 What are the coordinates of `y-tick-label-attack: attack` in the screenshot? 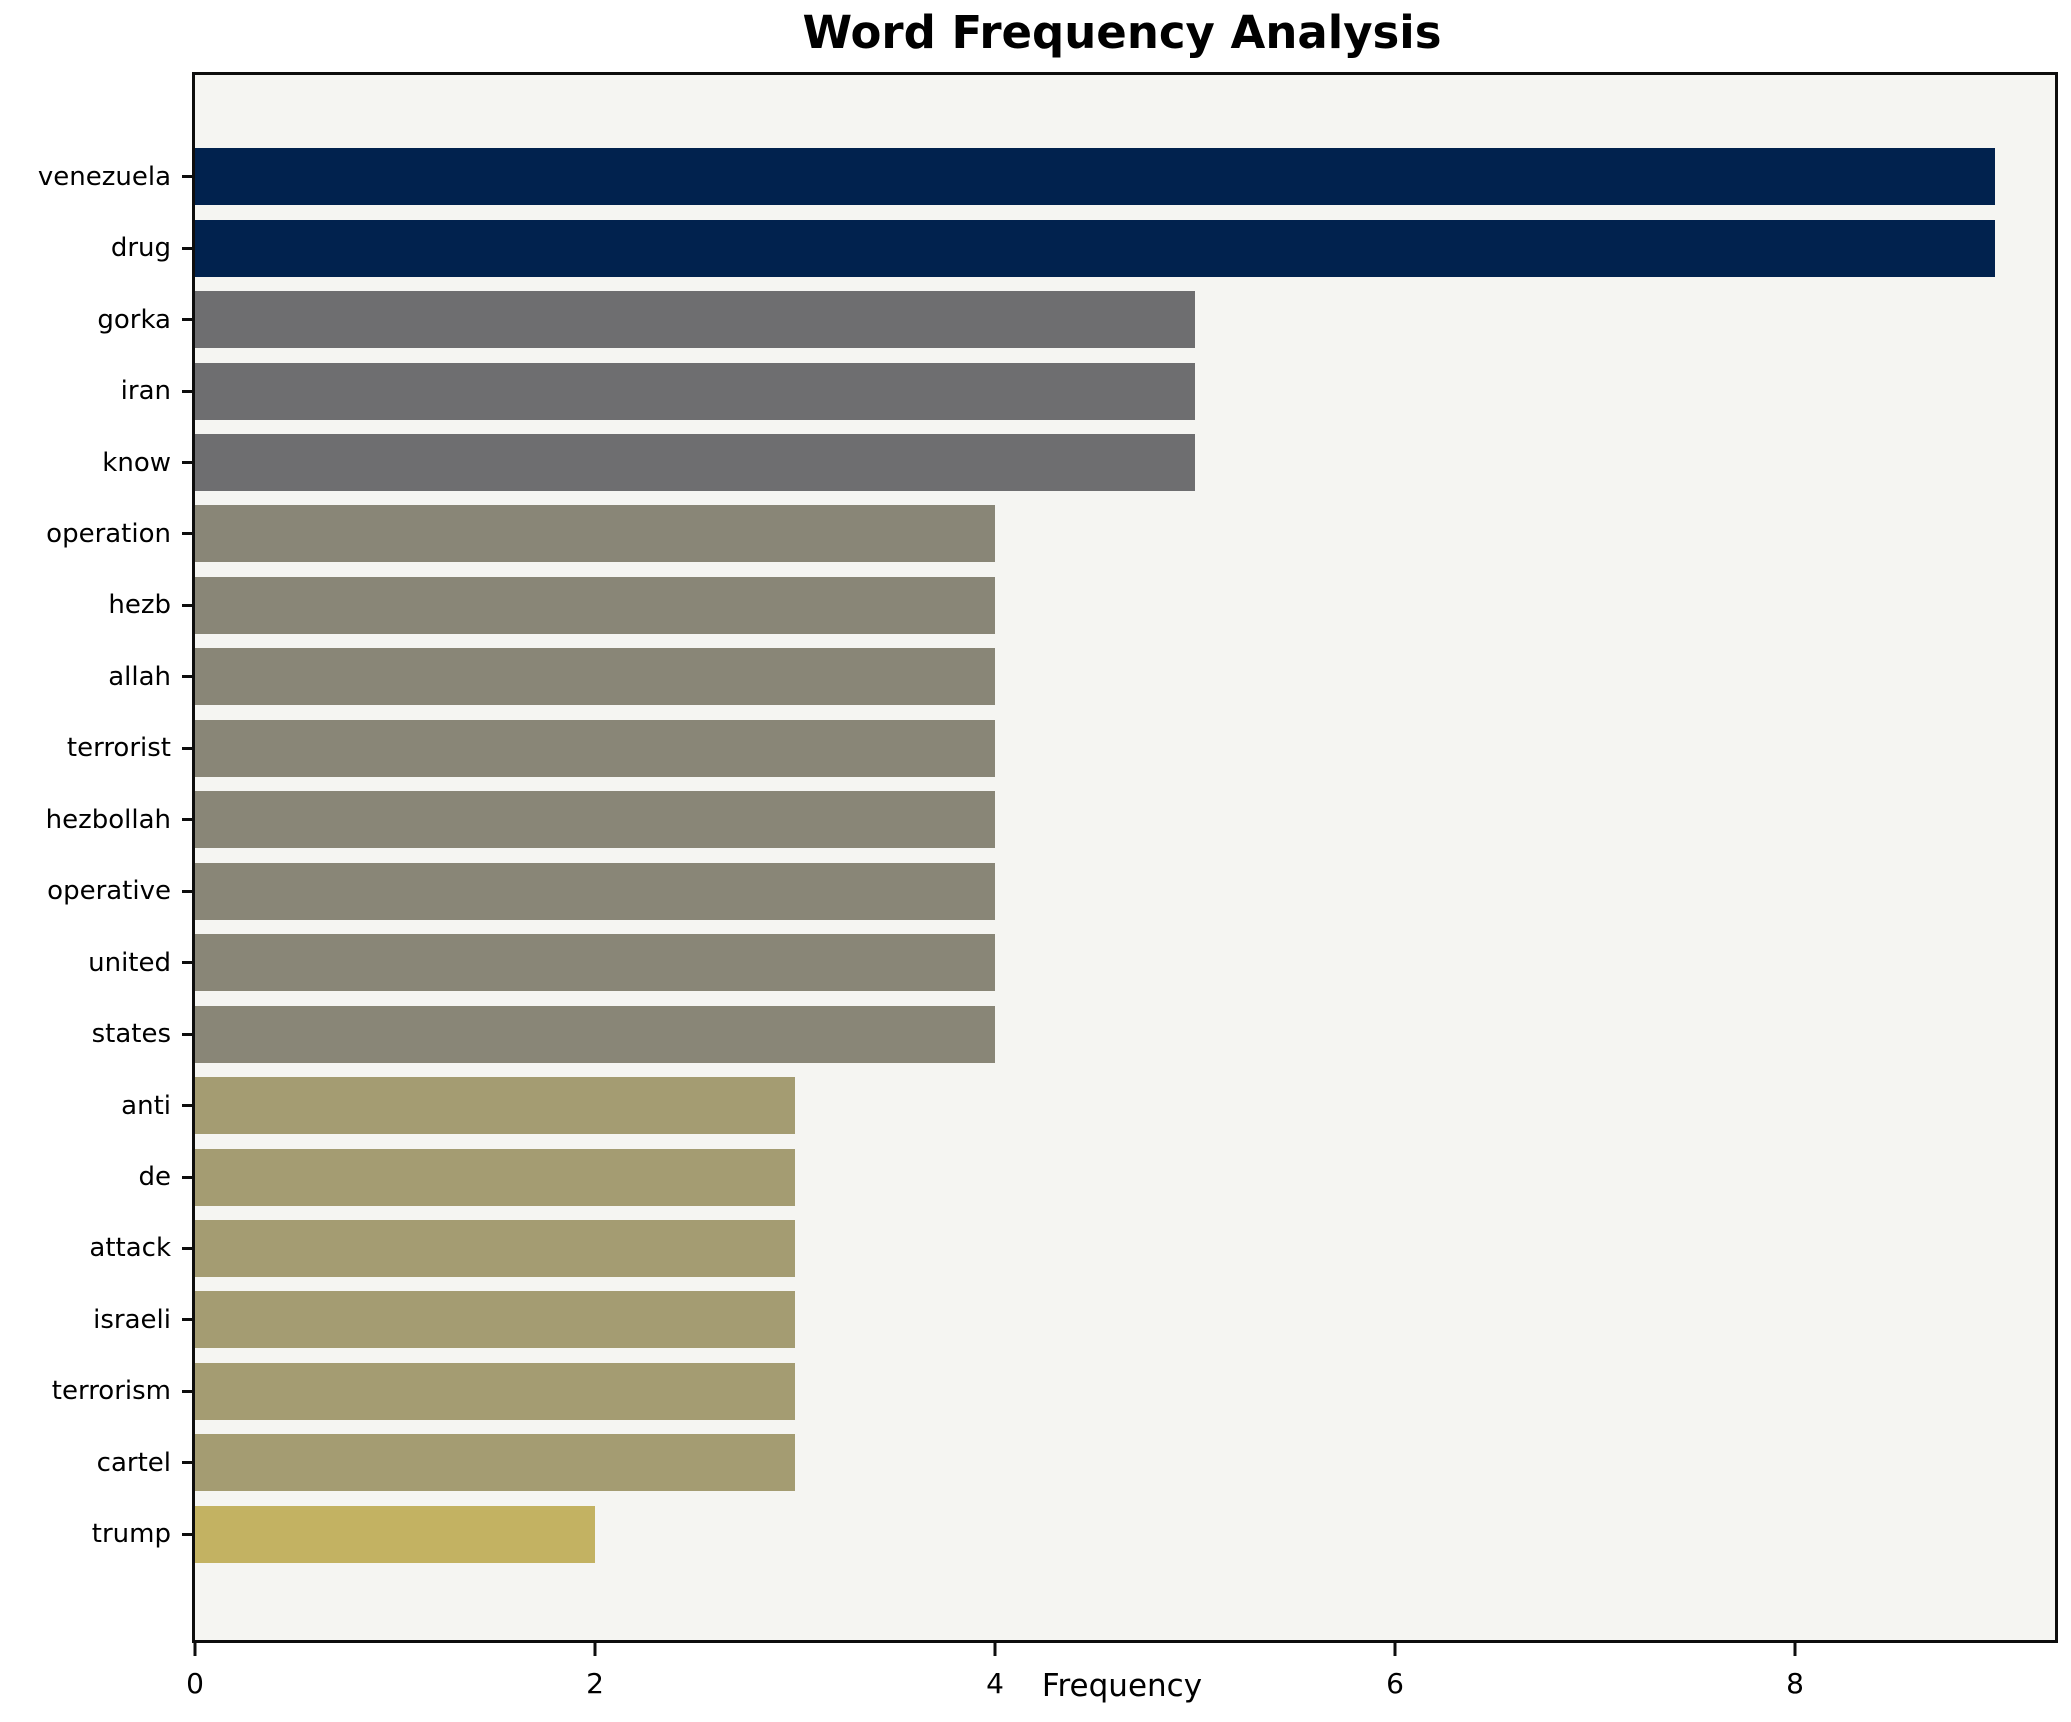 It's located at (130, 1248).